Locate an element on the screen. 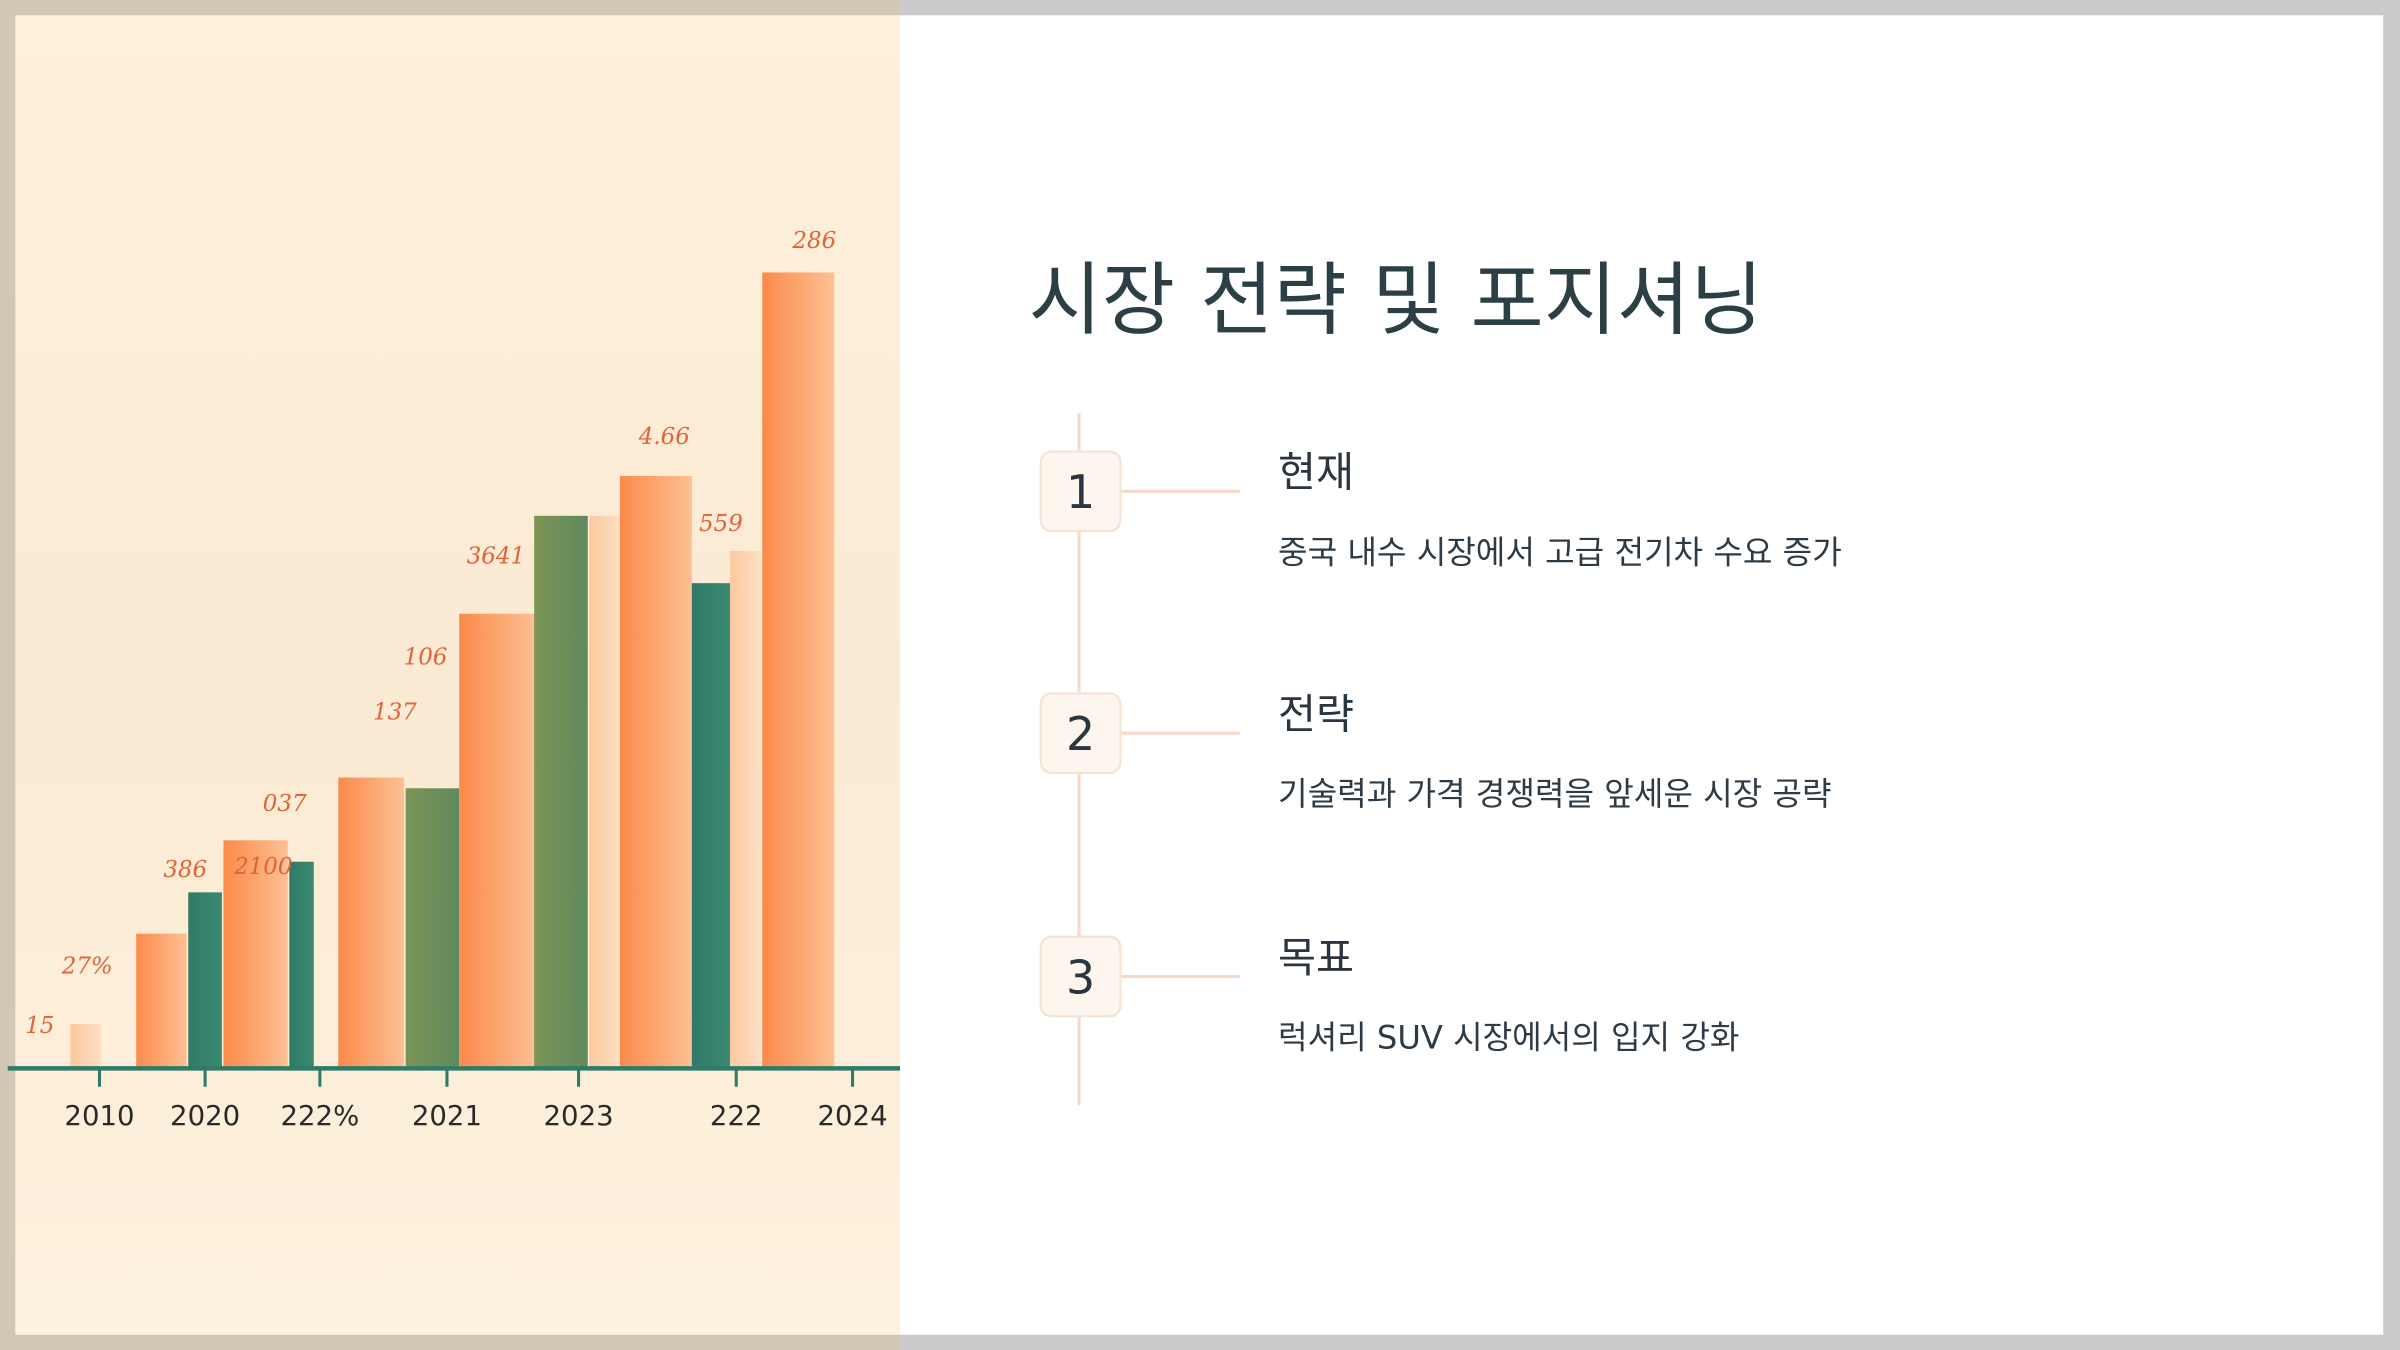 The height and width of the screenshot is (1350, 2400). illustration-label: 386 is located at coordinates (185, 870).